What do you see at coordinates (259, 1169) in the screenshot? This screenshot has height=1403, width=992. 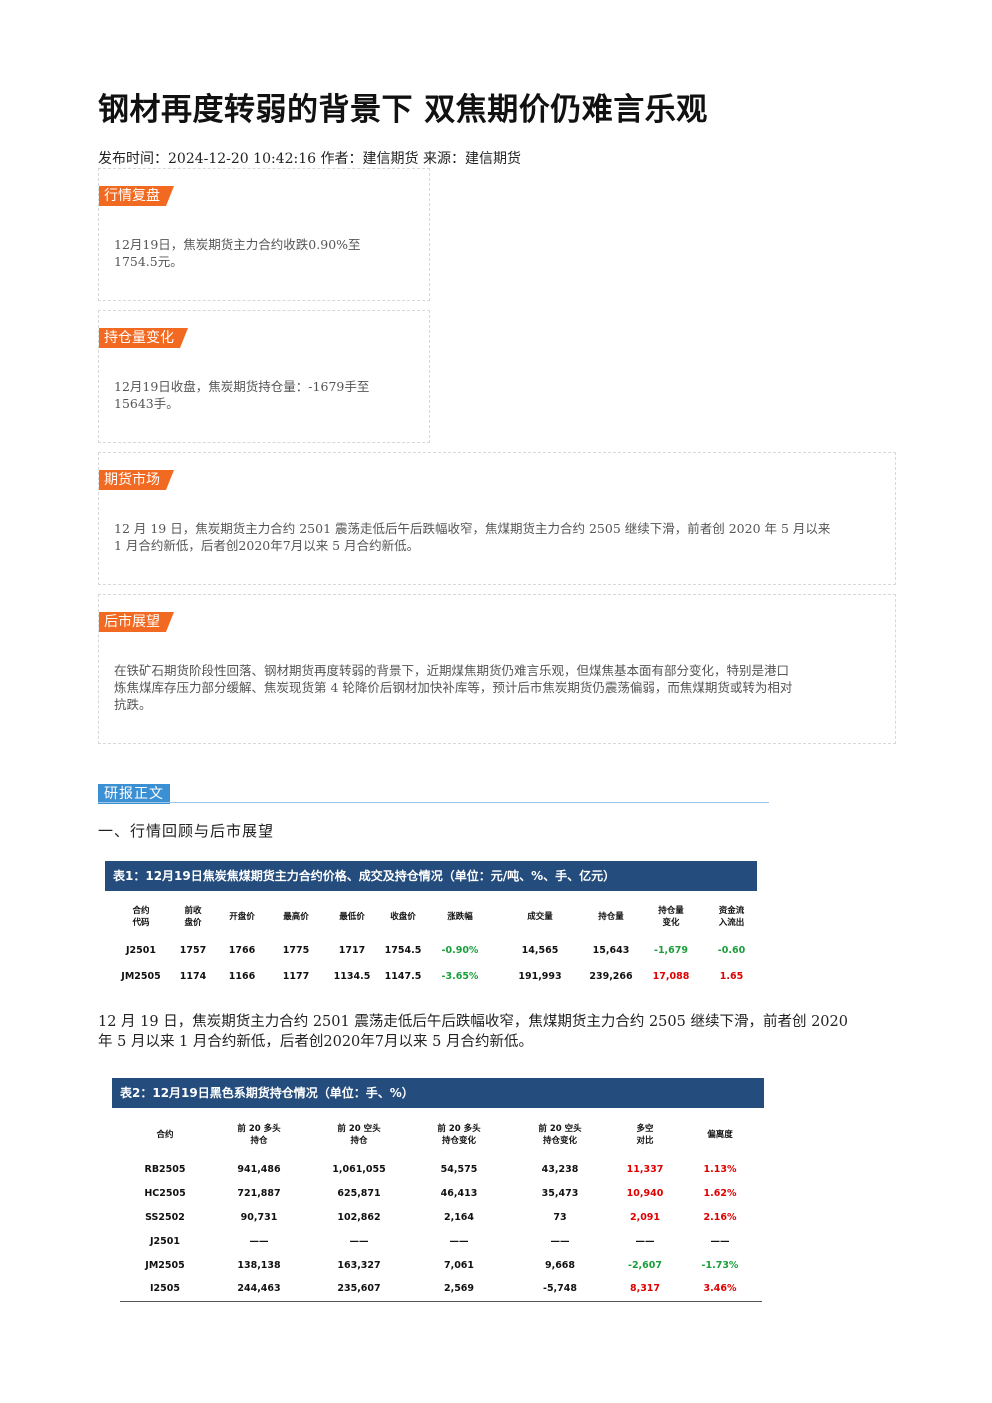 I see `table-cell: 941,486` at bounding box center [259, 1169].